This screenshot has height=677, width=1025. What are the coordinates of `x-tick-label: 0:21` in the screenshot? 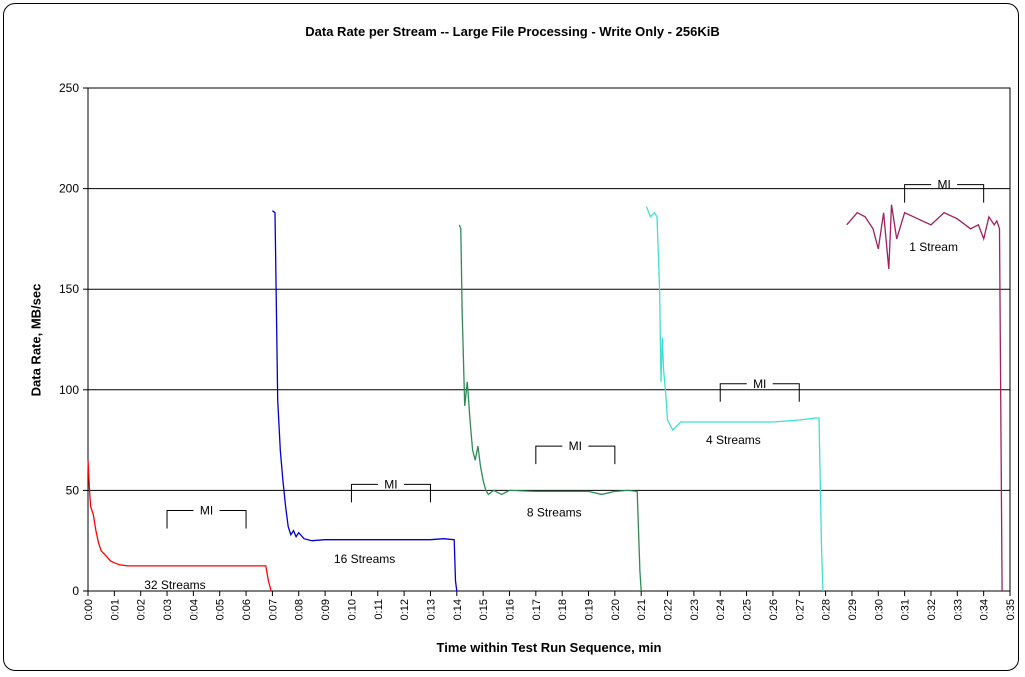 It's located at (642, 609).